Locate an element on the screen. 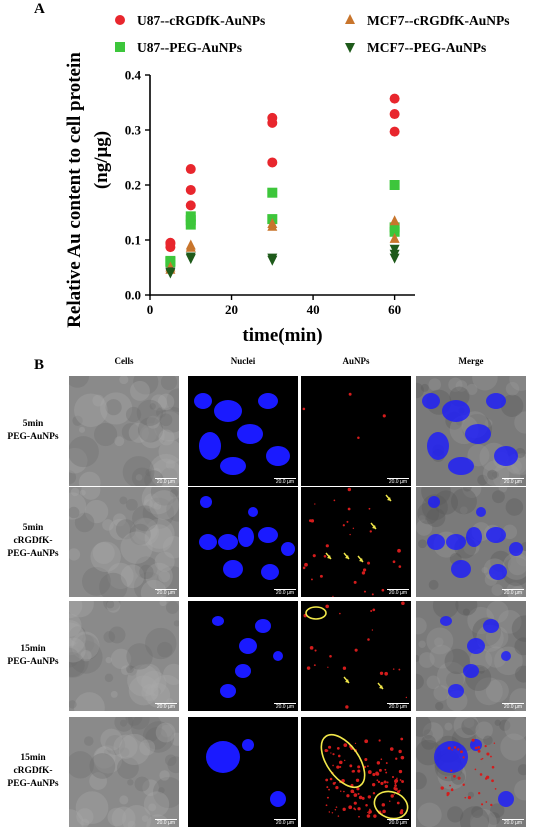 This screenshot has width=550, height=832. row-label: 15min cRGDfK- PEG-AuNPs is located at coordinates (34, 771).